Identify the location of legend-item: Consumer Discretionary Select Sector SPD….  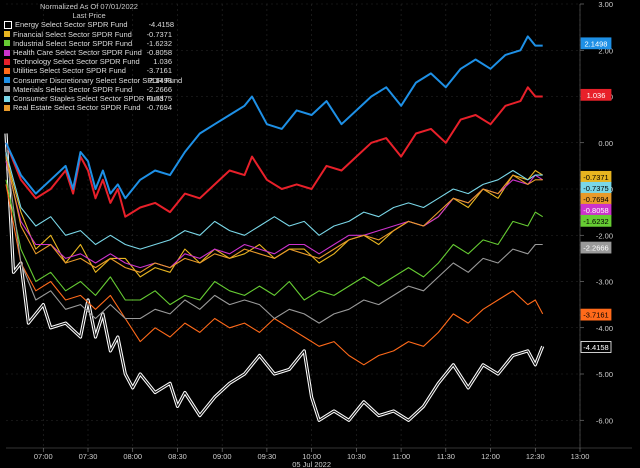
(93, 80).